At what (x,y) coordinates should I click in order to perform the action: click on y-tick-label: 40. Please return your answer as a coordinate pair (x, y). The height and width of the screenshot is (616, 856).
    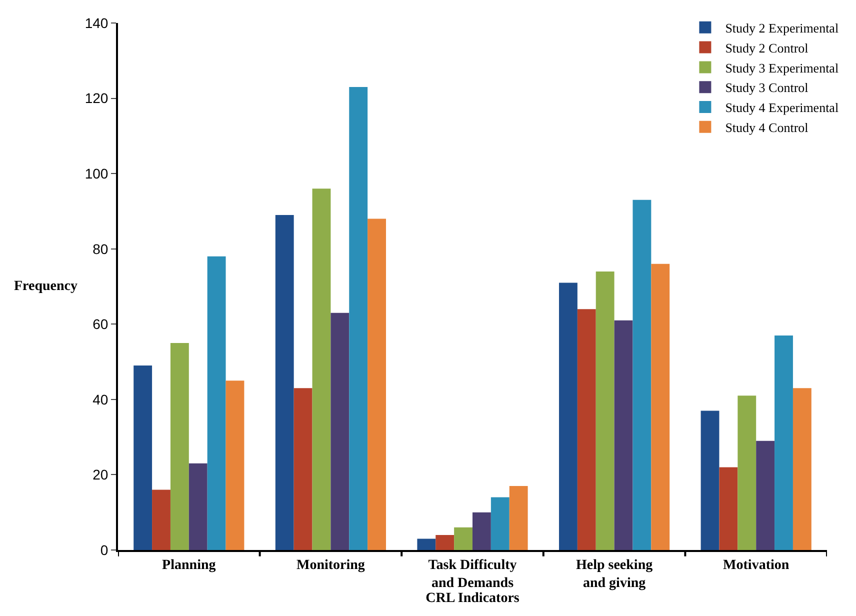
    Looking at the image, I should click on (100, 399).